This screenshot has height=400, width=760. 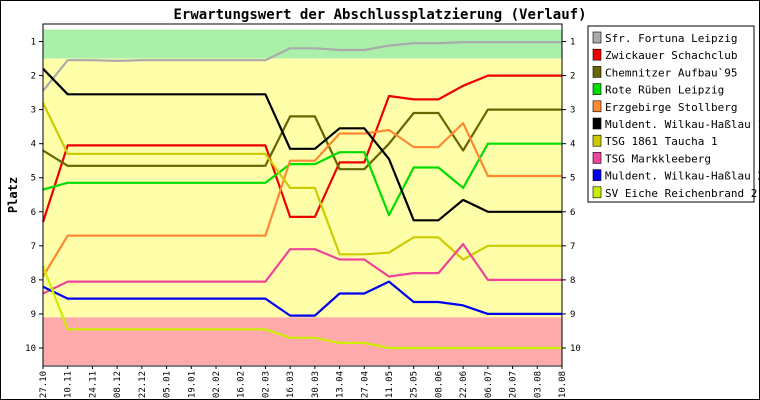 What do you see at coordinates (671, 38) in the screenshot?
I see `legend-label: Sfr. Fortuna Leipzig` at bounding box center [671, 38].